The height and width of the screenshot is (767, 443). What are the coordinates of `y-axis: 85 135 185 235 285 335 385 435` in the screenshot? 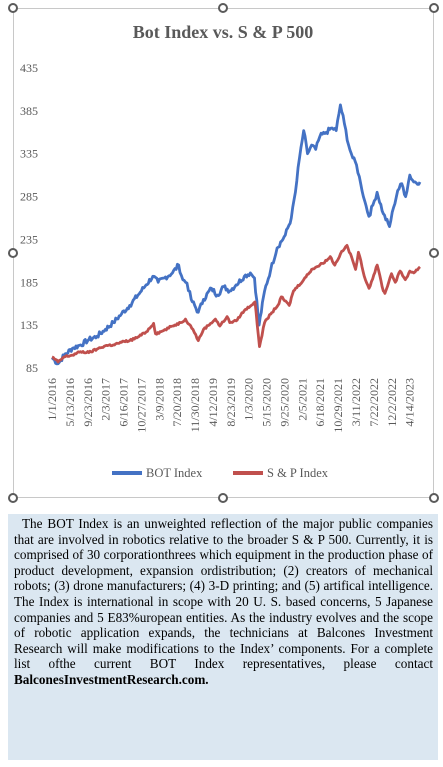 It's located at (29, 218).